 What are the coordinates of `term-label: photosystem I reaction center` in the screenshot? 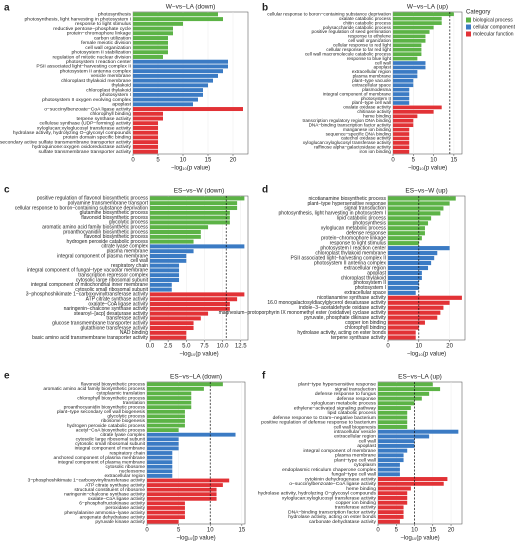 It's located at (353, 248).